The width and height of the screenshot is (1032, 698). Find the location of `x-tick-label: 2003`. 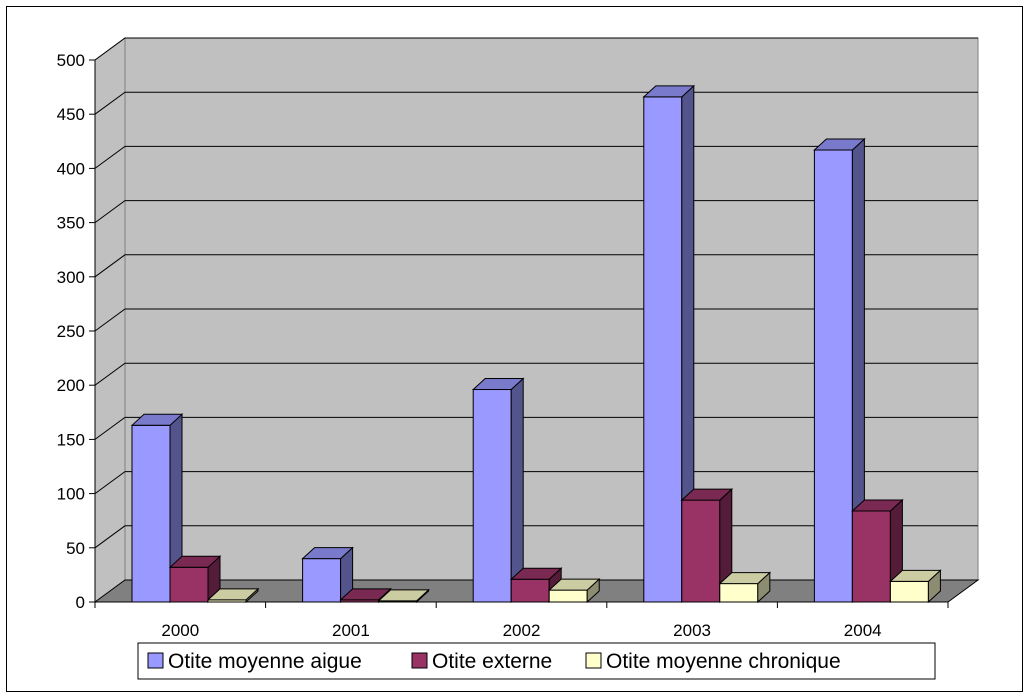

x-tick-label: 2003 is located at coordinates (692, 630).